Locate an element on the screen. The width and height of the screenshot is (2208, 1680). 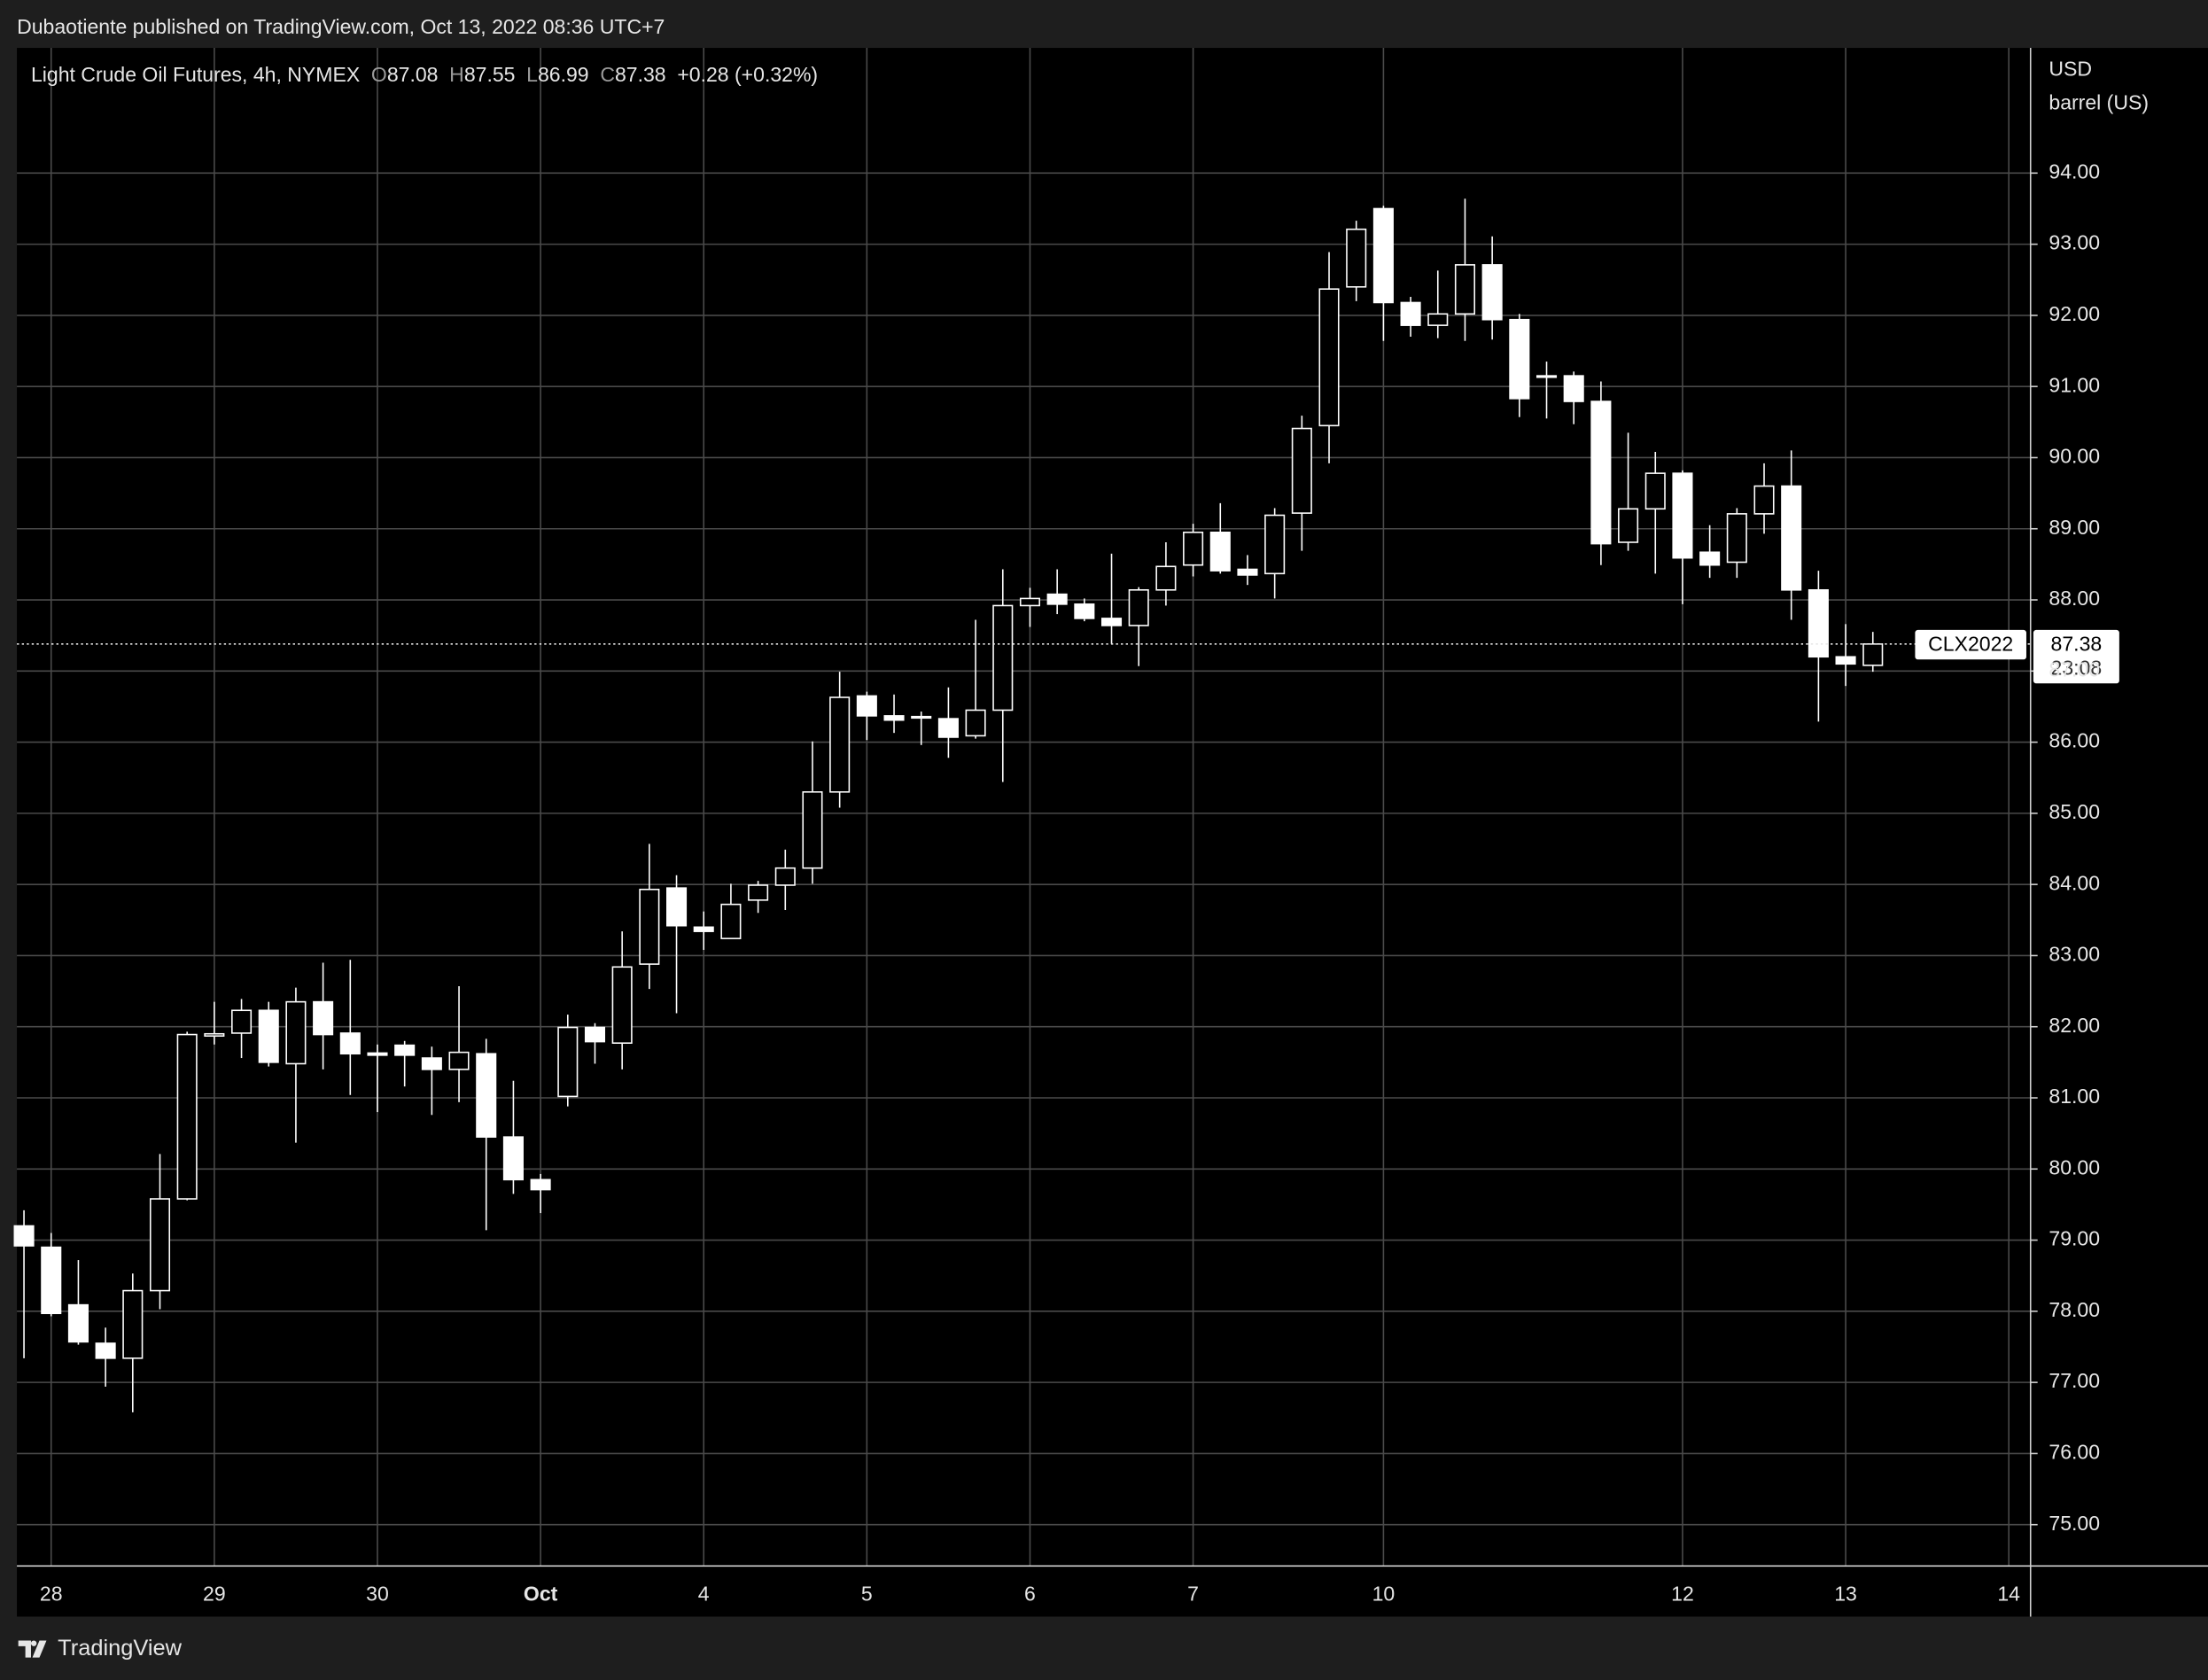
price-tag-countdown: 23:08 is located at coordinates (2077, 668).